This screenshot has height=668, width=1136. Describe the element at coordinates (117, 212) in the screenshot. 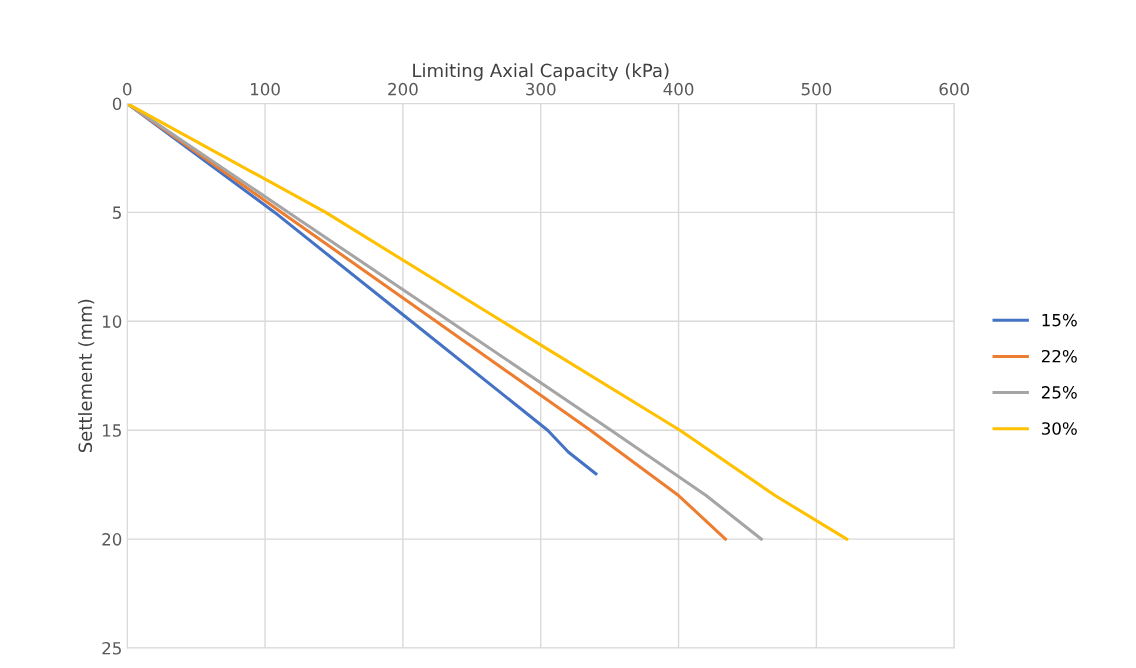

I see `y-tick-label: 5` at that location.